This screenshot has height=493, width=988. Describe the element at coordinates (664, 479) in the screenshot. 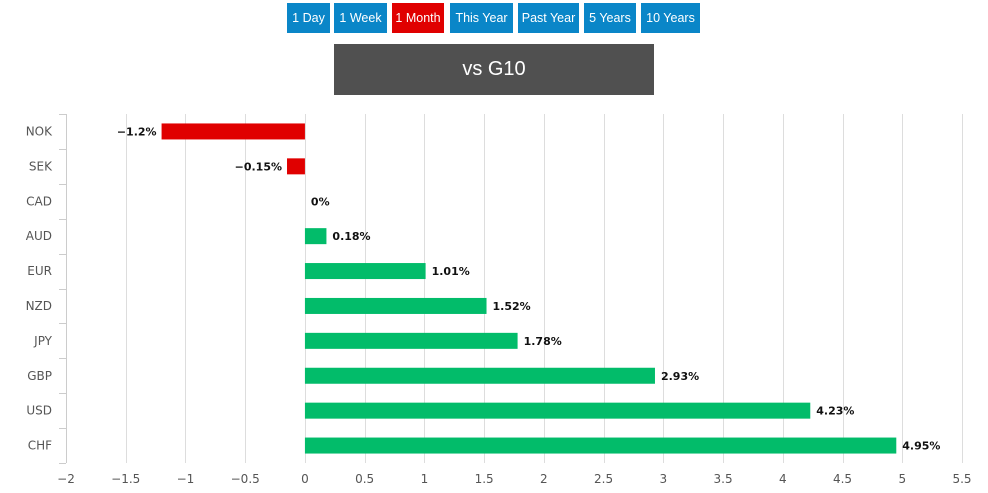

I see `x-tick-label: 3` at that location.